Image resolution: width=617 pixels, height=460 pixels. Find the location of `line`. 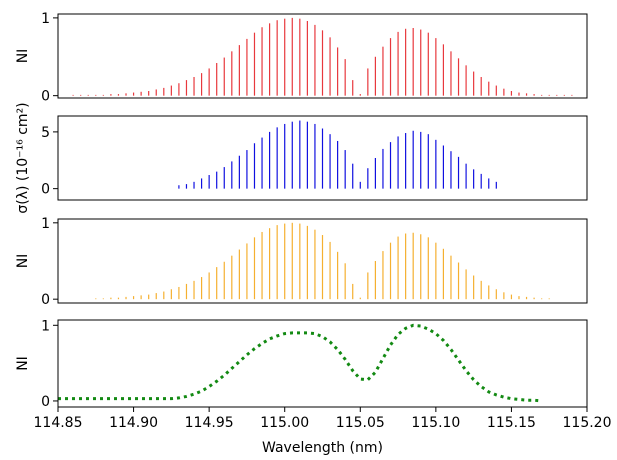

line is located at coordinates (300, 363).